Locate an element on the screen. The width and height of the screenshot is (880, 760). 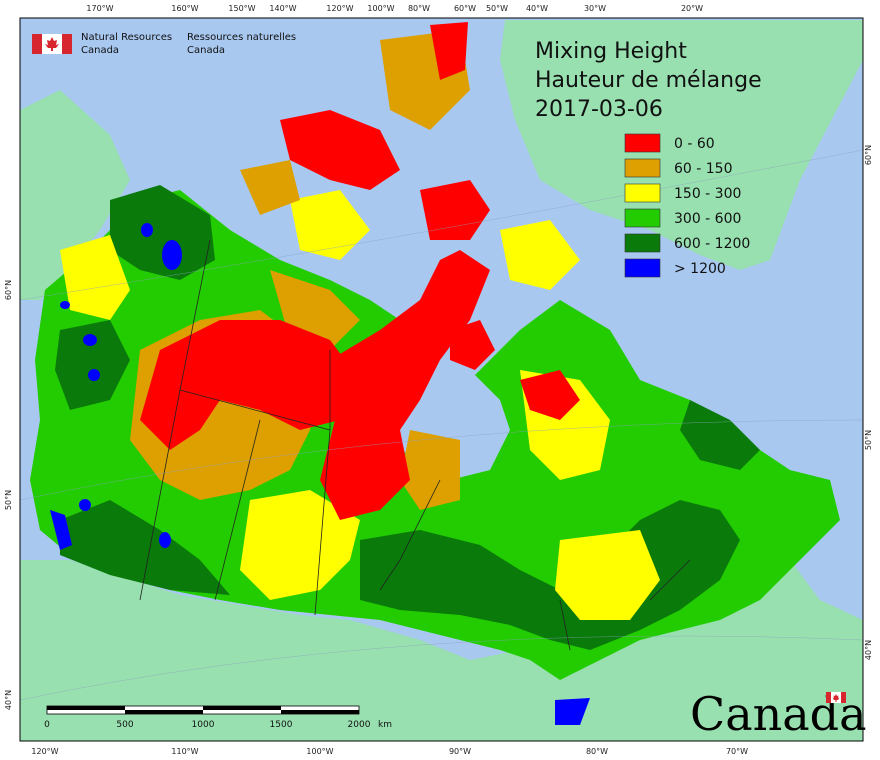
tick-label: 30°W is located at coordinates (595, 8).